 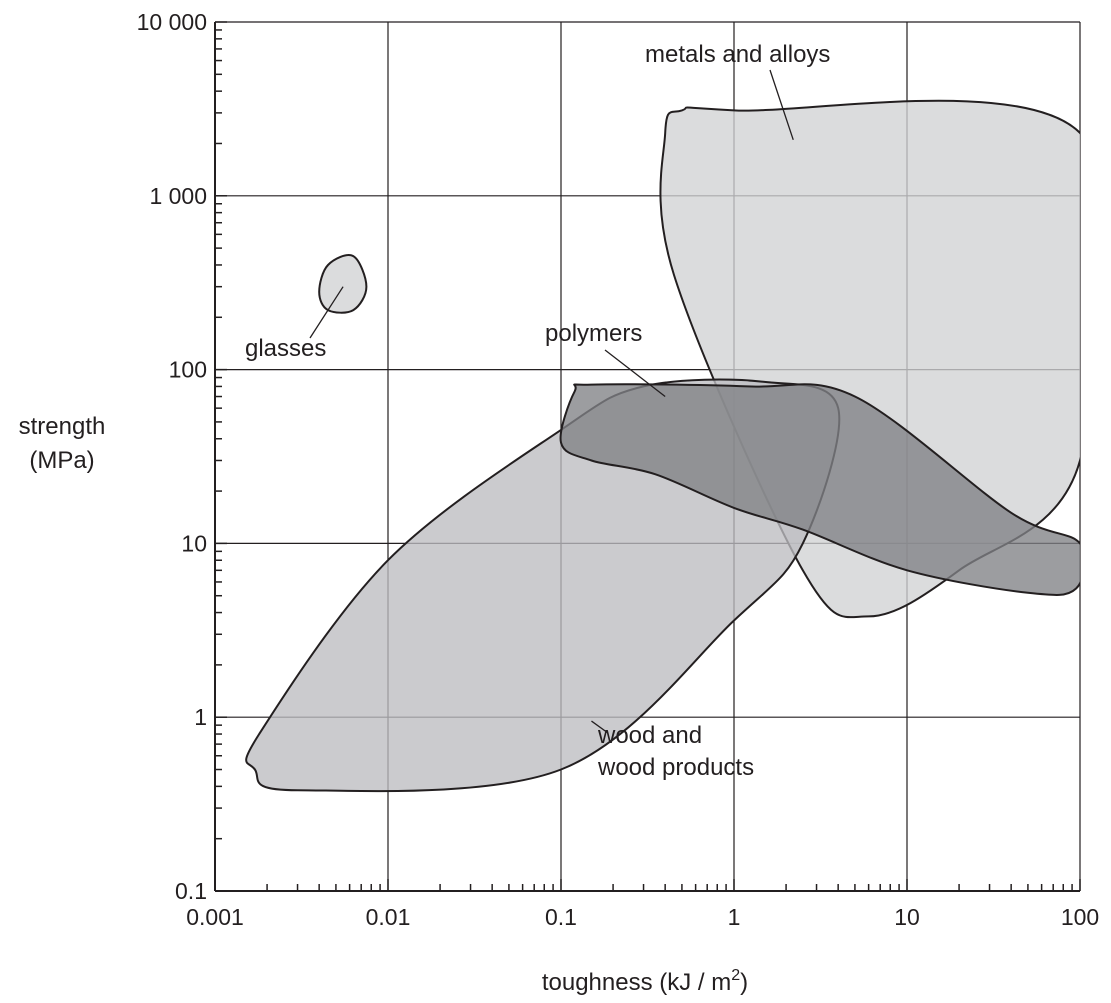 What do you see at coordinates (61, 460) in the screenshot?
I see `y-axis-title-line-2: (MPa)` at bounding box center [61, 460].